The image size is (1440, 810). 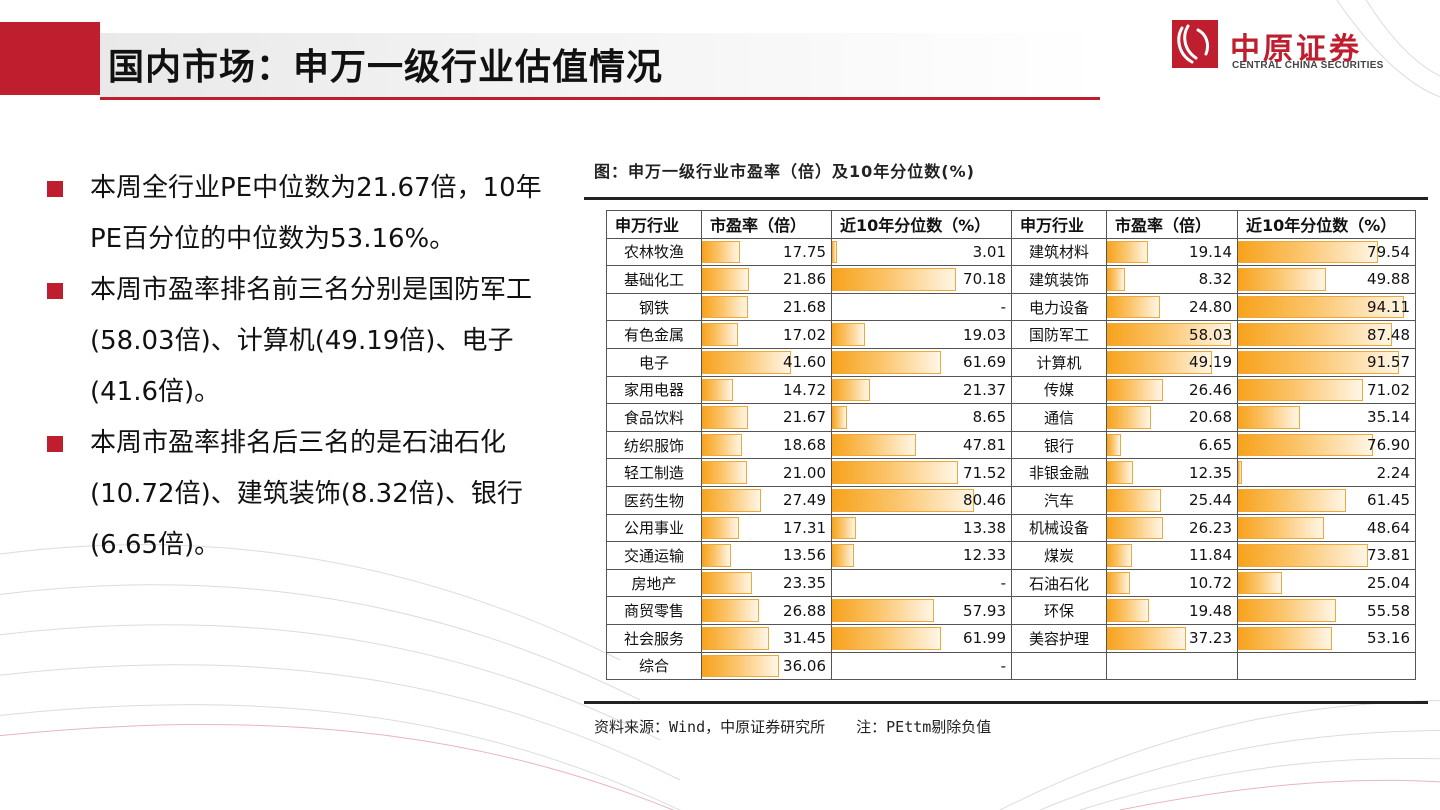 I want to click on industry-cell: 食品饮料, so click(x=654, y=417).